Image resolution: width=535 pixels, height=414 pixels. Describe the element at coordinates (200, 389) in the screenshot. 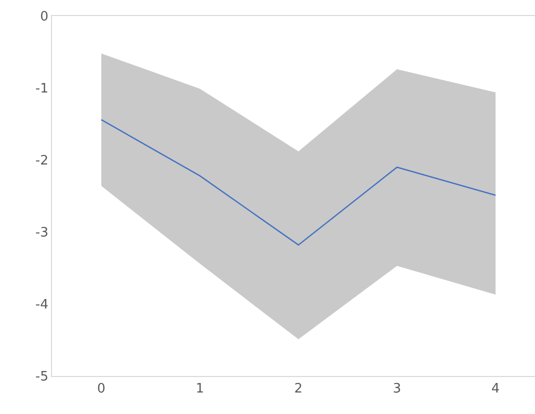

I see `x-tick-label: 1` at that location.